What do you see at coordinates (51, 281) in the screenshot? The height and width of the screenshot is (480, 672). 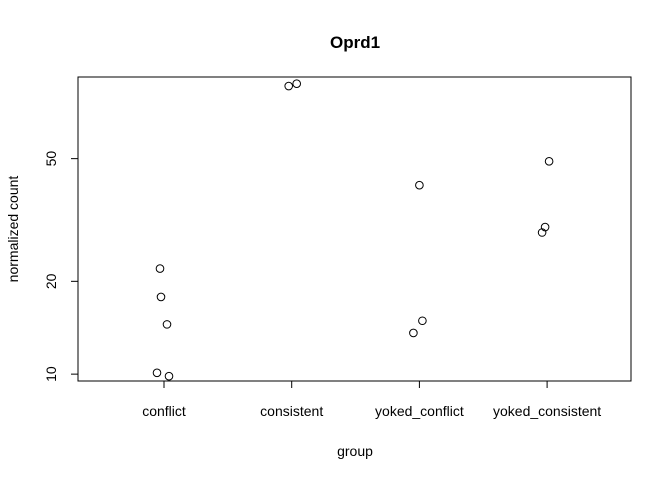 I see `y-tick-label-20: 20` at bounding box center [51, 281].